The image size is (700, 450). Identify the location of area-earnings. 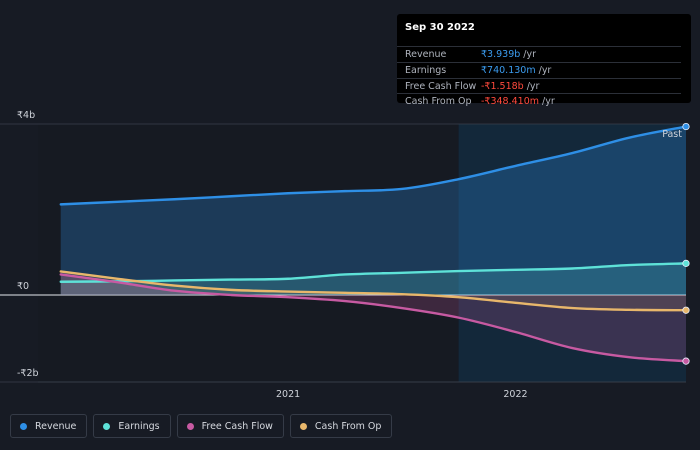
(373, 279).